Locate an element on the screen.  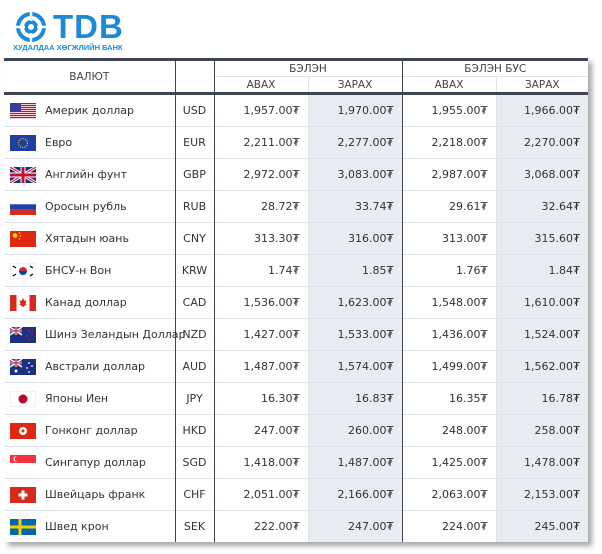
cash-sell-rate: 16.83₮ is located at coordinates (355, 398).